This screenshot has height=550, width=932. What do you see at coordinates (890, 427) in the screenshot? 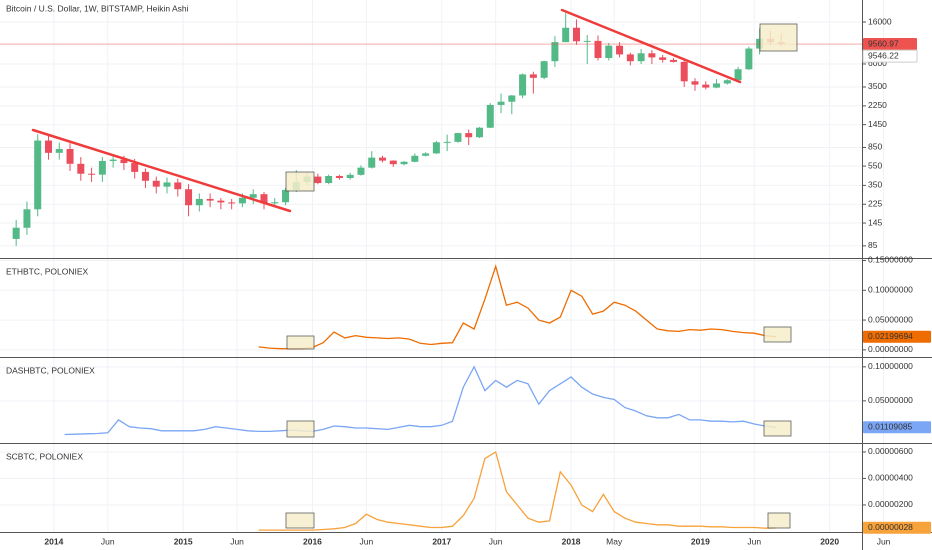
I see `price-badge-label: 0.01109085` at bounding box center [890, 427].